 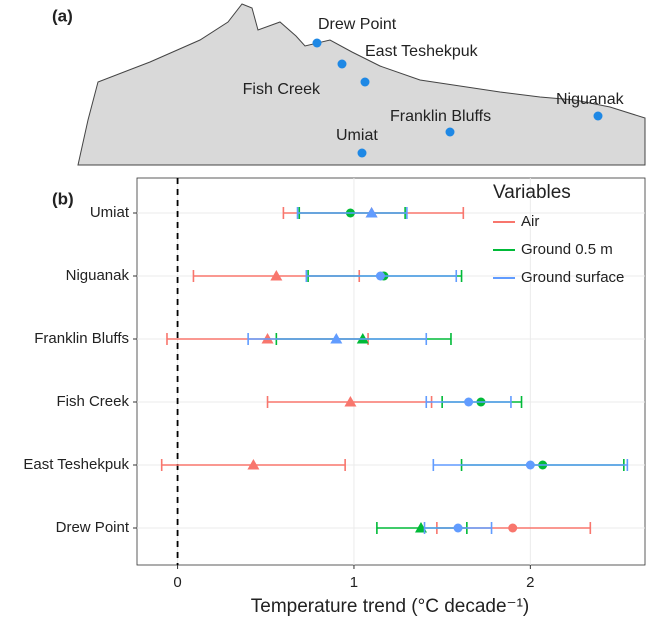 I want to click on x-tick-label: 0, so click(x=177, y=582).